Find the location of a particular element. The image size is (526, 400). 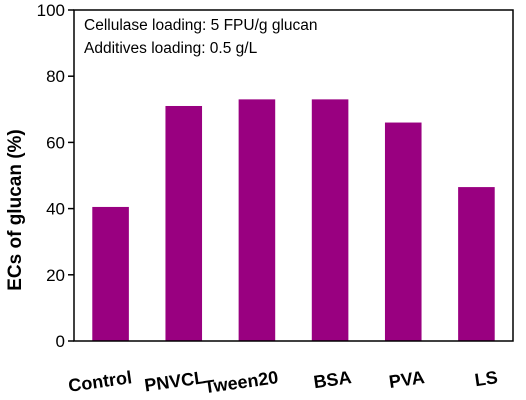

x-tick-label-tween20: Tween20 is located at coordinates (241, 382).